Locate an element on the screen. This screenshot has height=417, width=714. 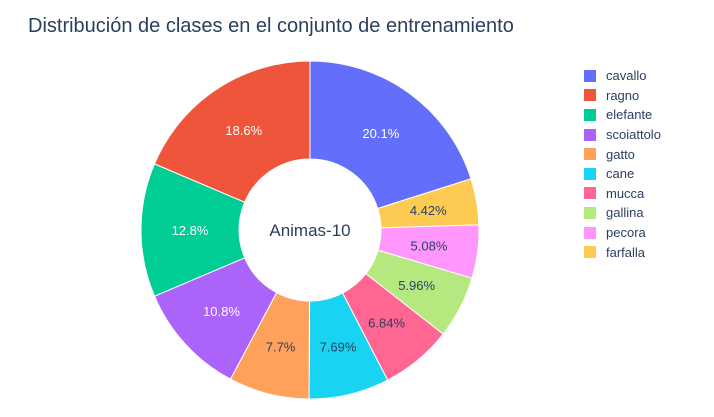
legend-item-cavallo: cavallo is located at coordinates (622, 76).